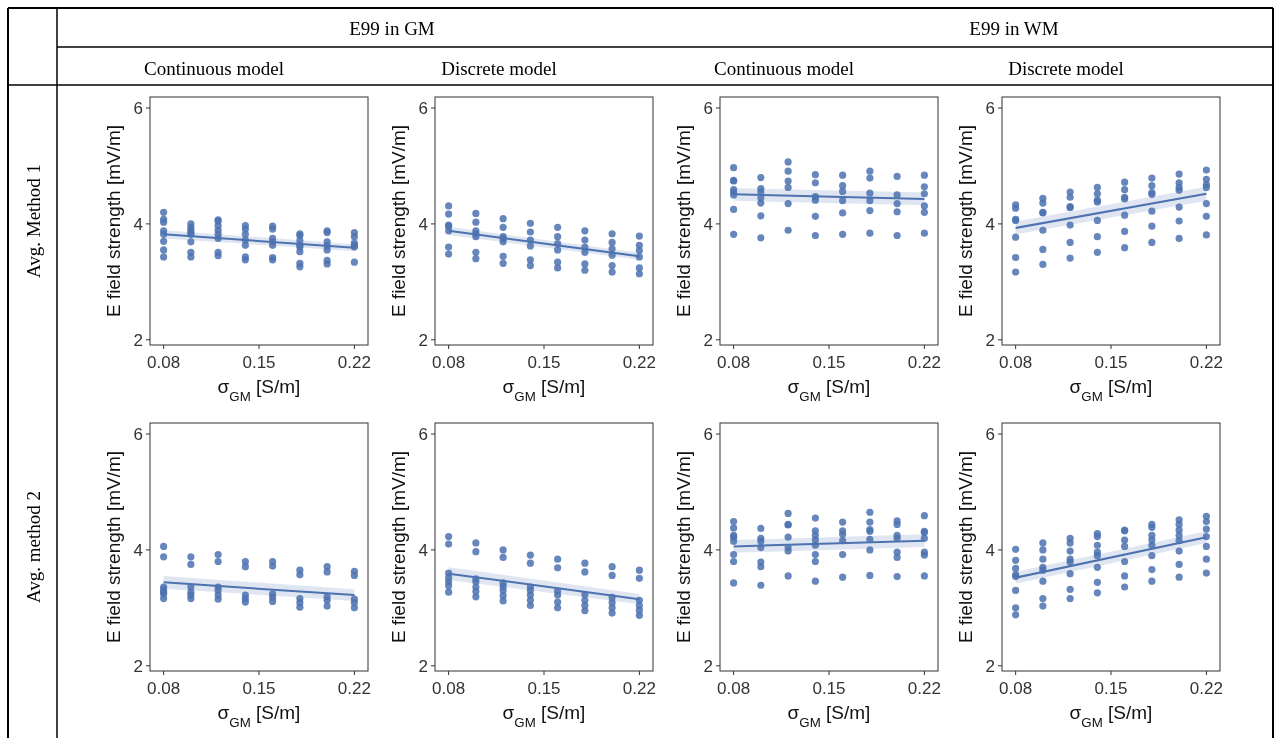 The width and height of the screenshot is (1279, 738). I want to click on text: E99 in GM, so click(392, 28).